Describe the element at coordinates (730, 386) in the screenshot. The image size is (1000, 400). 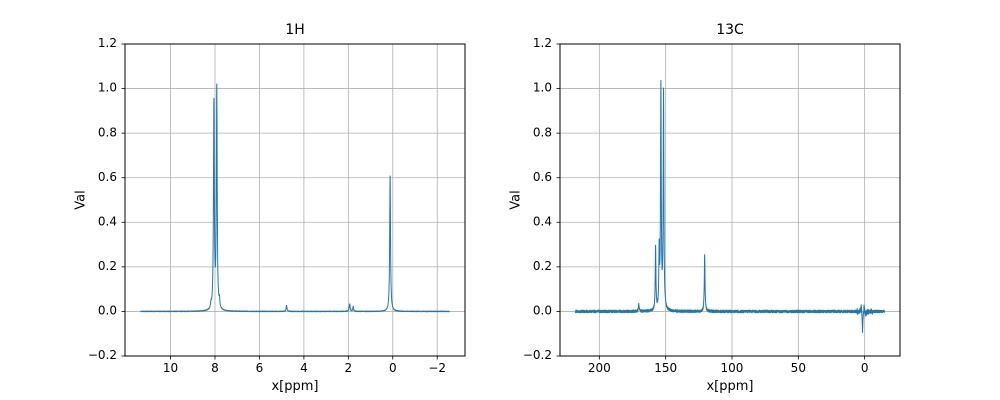
I see `x-axis-label-13c: x[ppm]` at that location.